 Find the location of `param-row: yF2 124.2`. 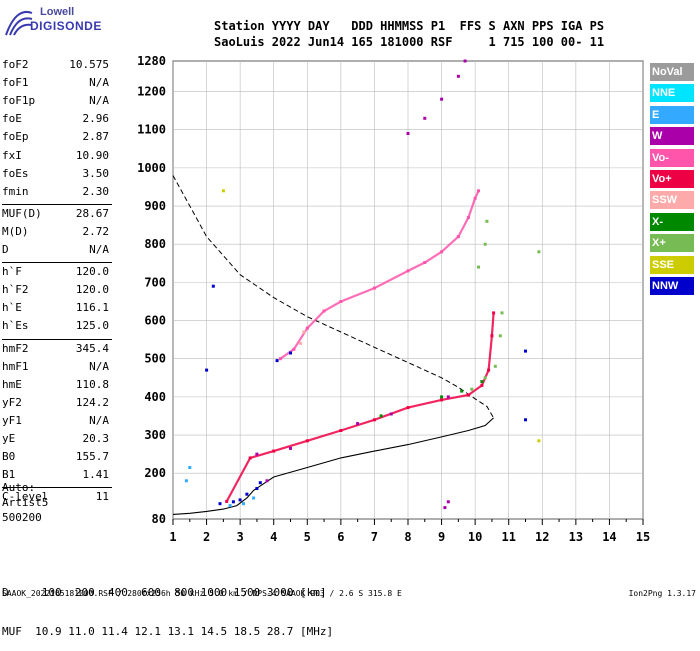

param-row: yF2 124.2 is located at coordinates (57, 404).